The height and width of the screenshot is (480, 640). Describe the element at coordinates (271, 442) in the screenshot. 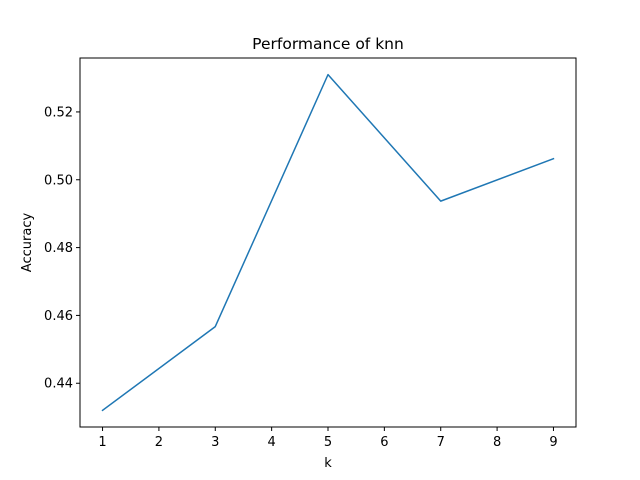

I see `x-tick-label: 4` at that location.